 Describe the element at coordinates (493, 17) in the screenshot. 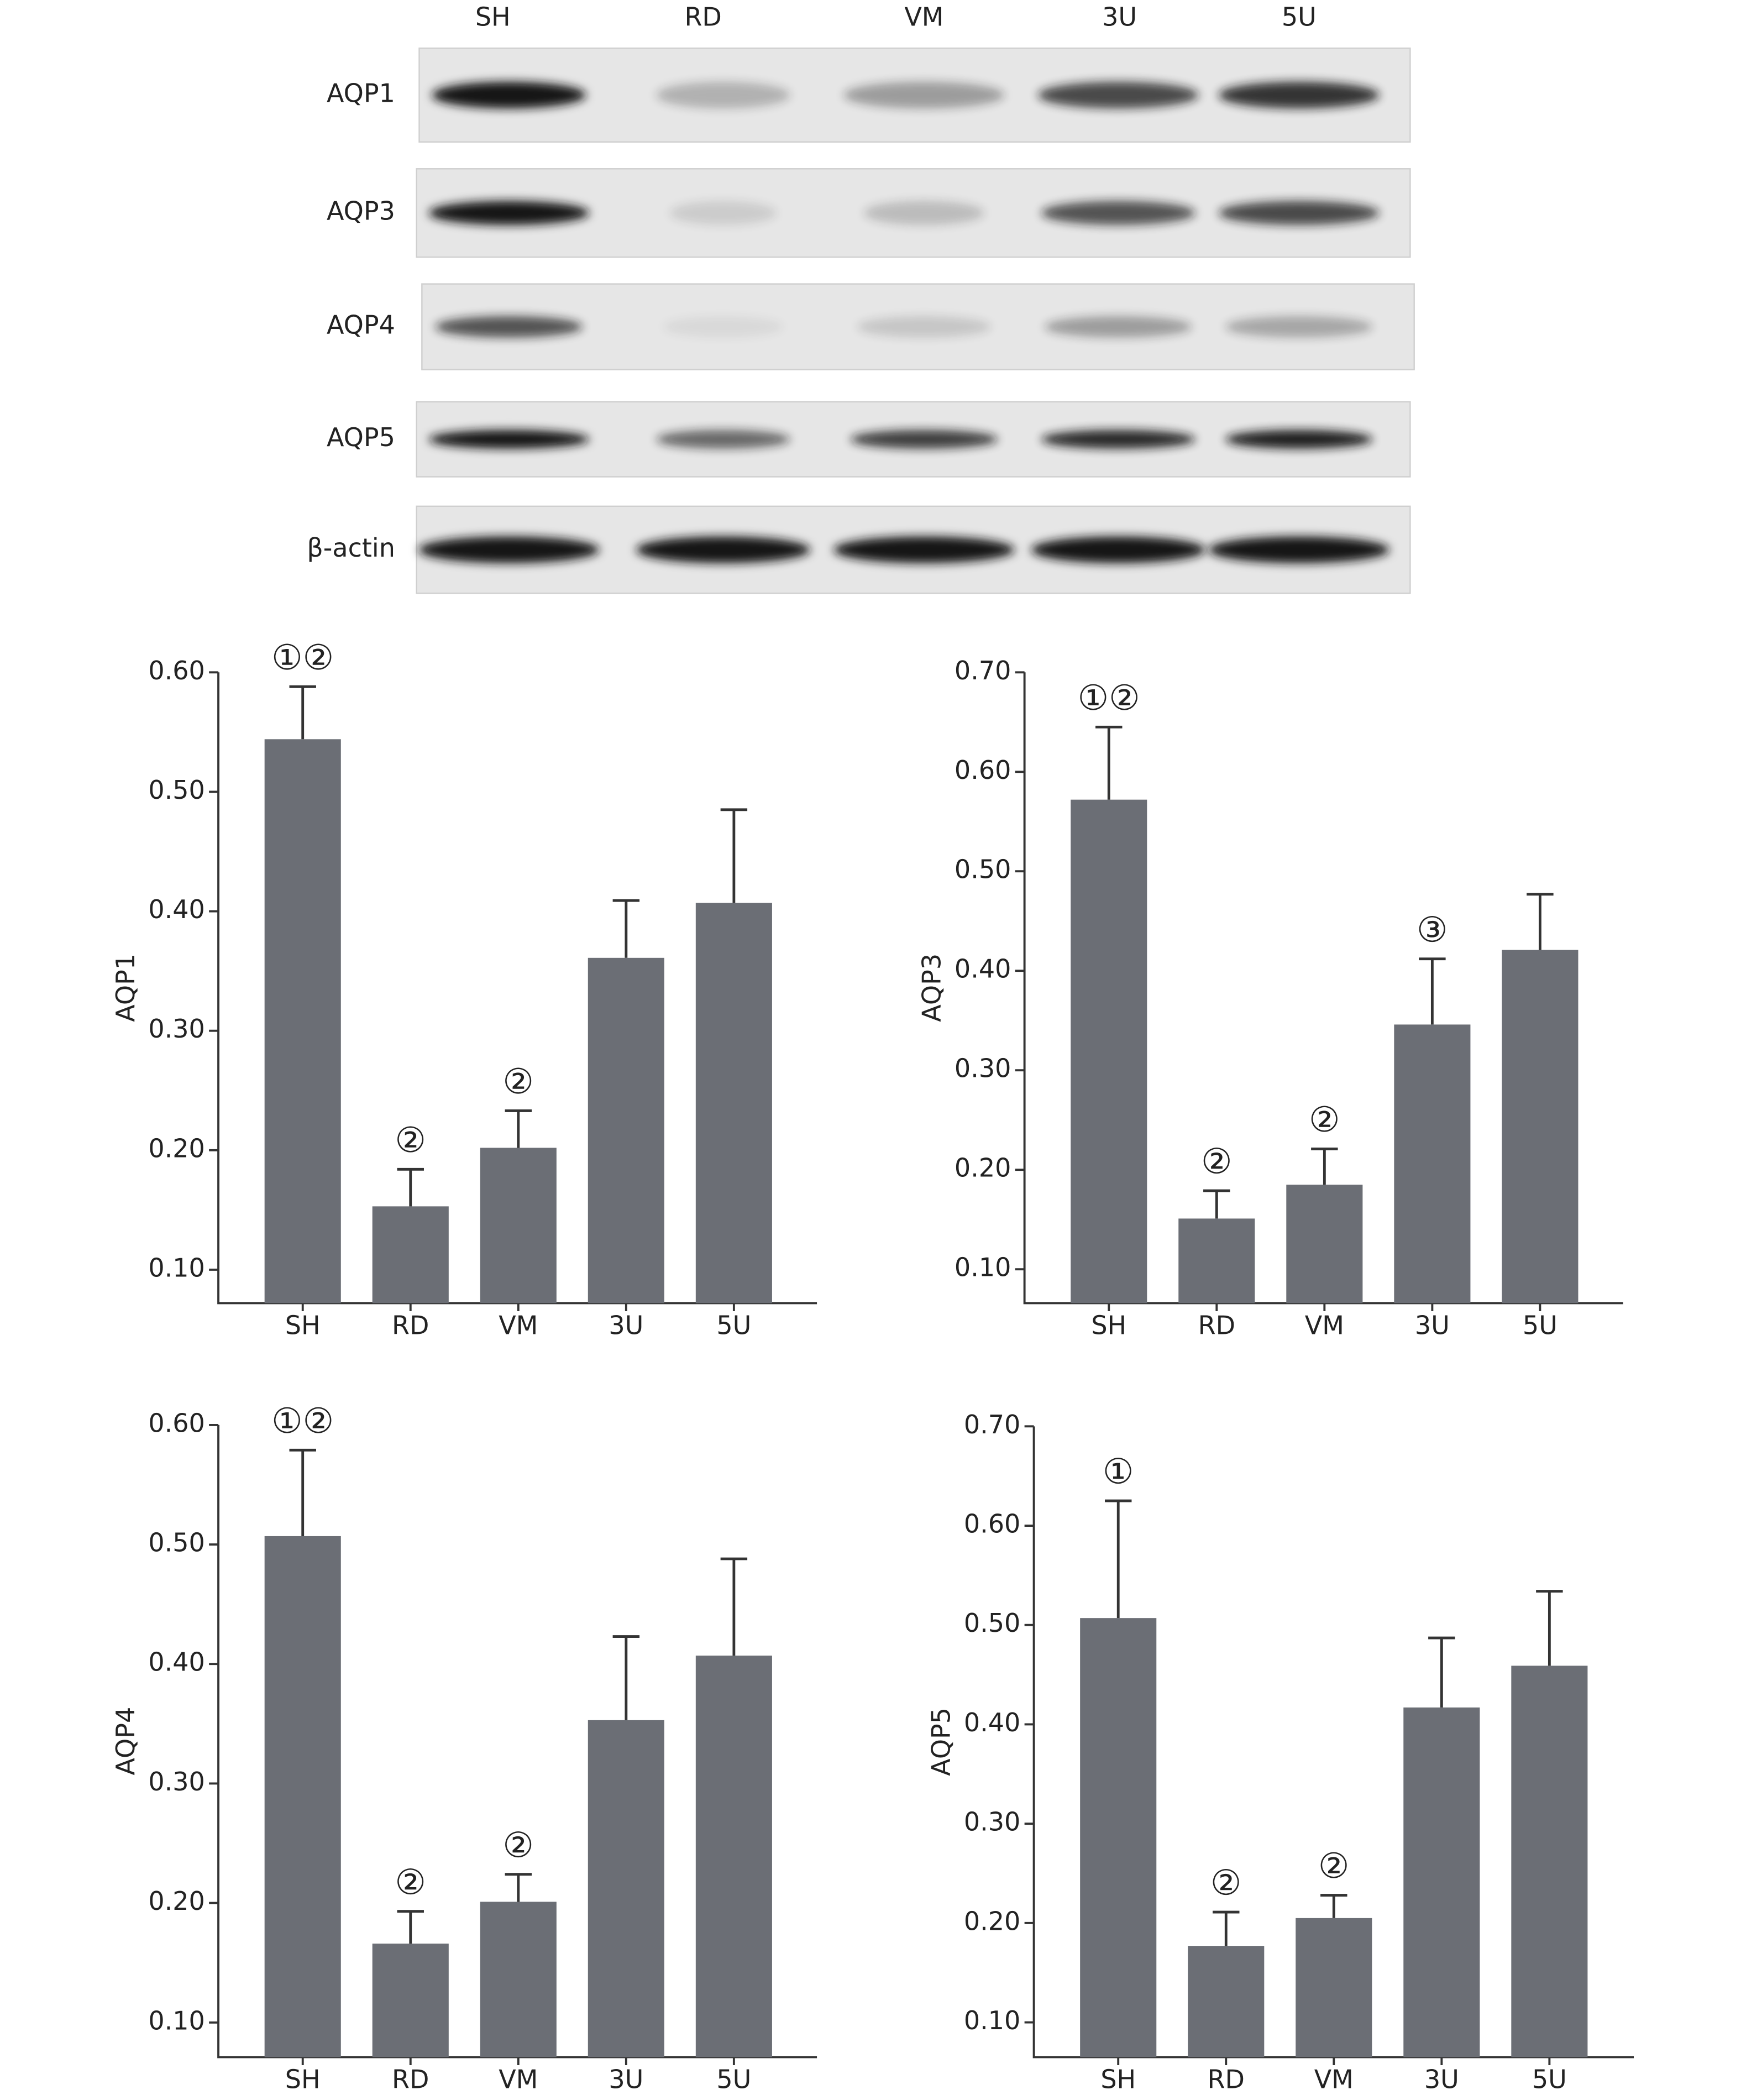

I see `lane-label: SH` at that location.